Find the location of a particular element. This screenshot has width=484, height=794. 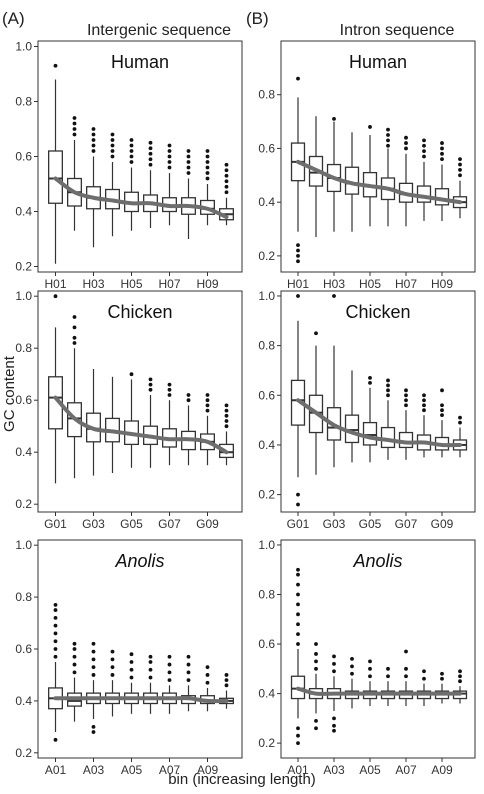

plot-frame is located at coordinates (140, 649).